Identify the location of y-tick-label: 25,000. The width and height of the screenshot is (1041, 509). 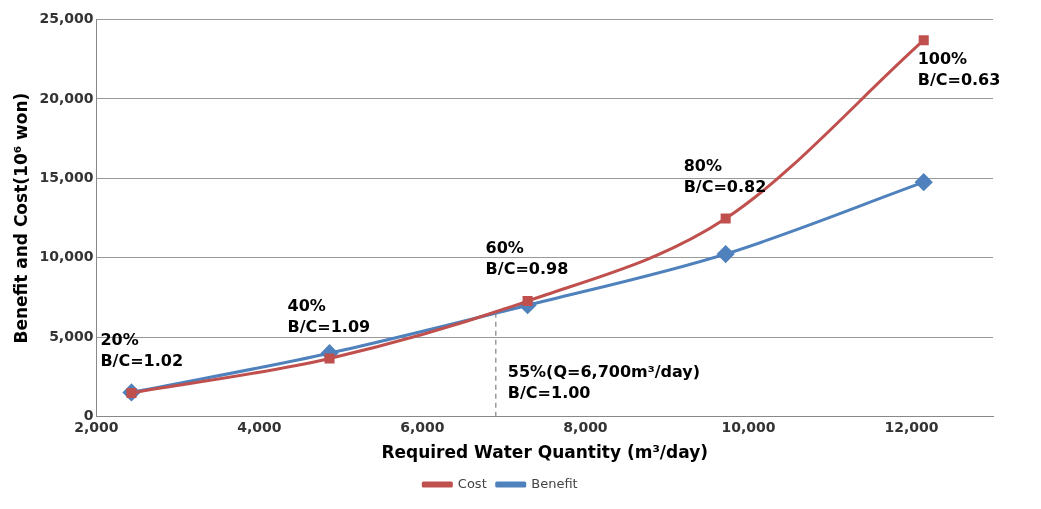
(66, 18).